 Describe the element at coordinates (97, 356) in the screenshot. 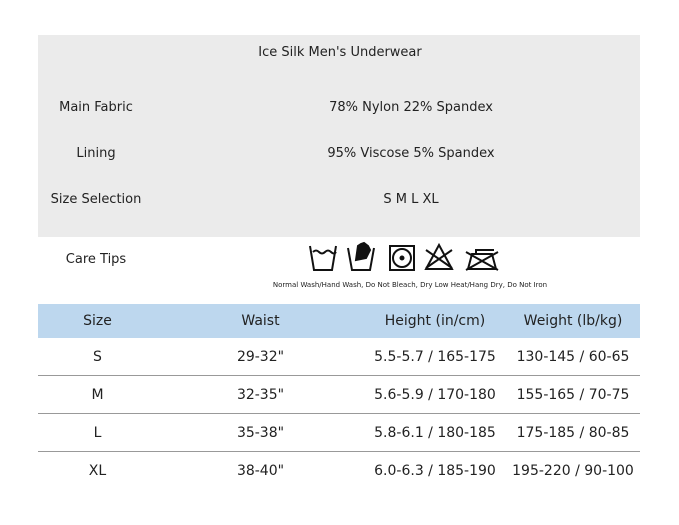

I see `cell: S` at that location.